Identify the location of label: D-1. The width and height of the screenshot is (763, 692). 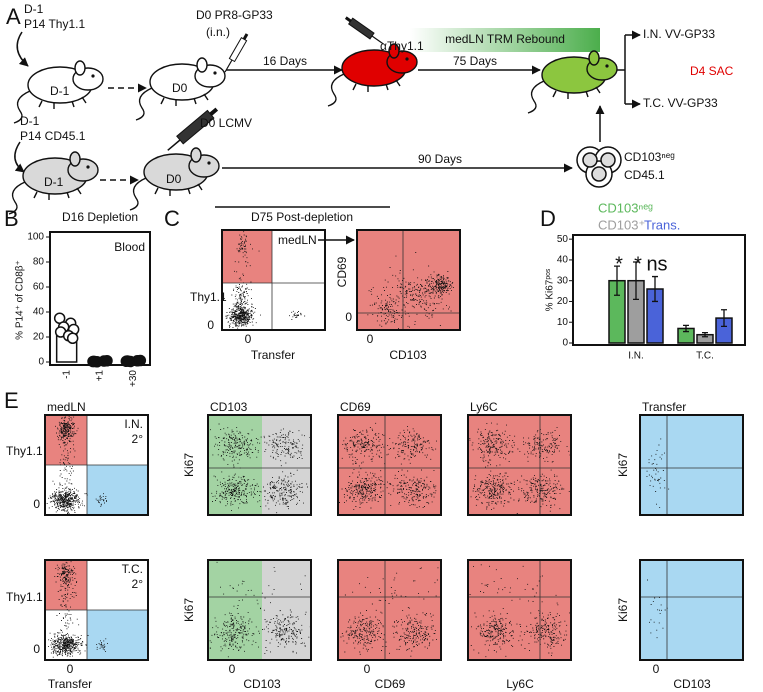
(34, 9).